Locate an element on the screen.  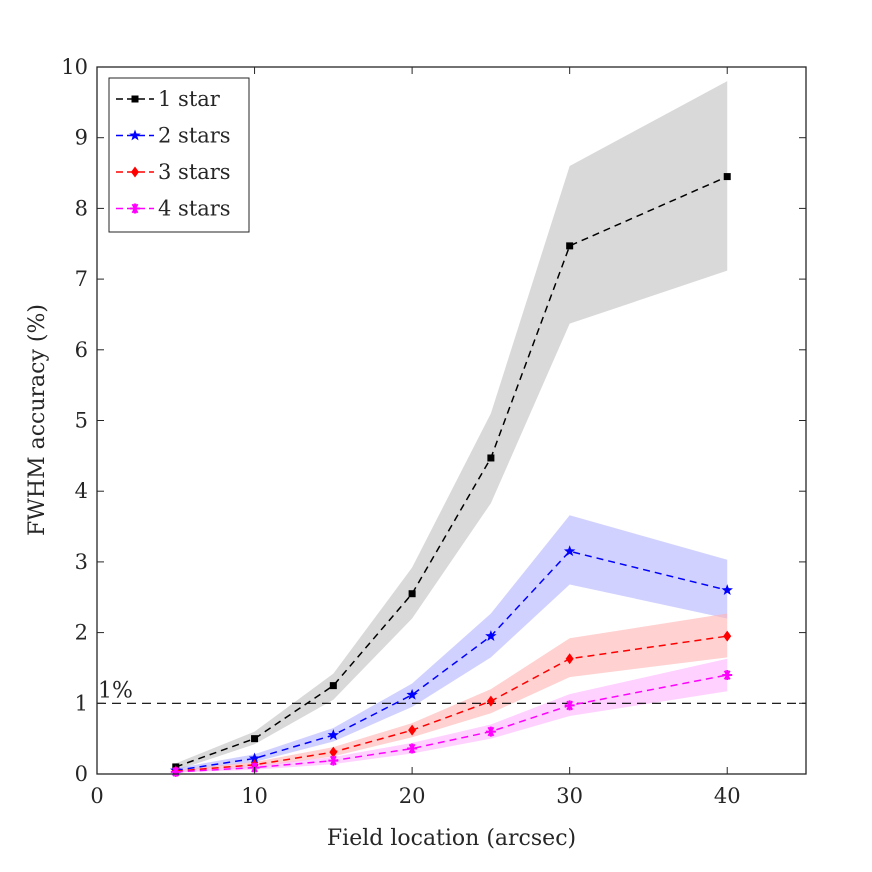
marker-4-stars-x25 is located at coordinates (490, 731).